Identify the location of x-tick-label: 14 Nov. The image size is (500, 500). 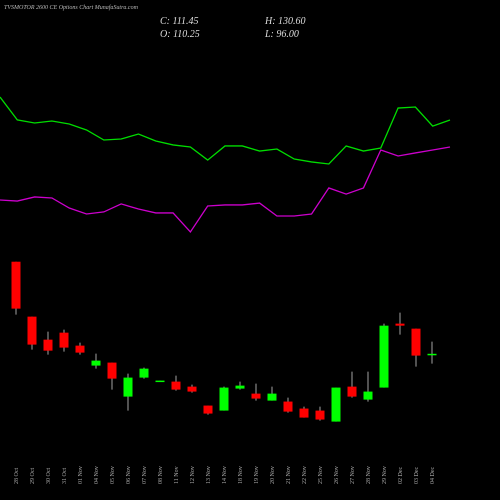
(225, 475).